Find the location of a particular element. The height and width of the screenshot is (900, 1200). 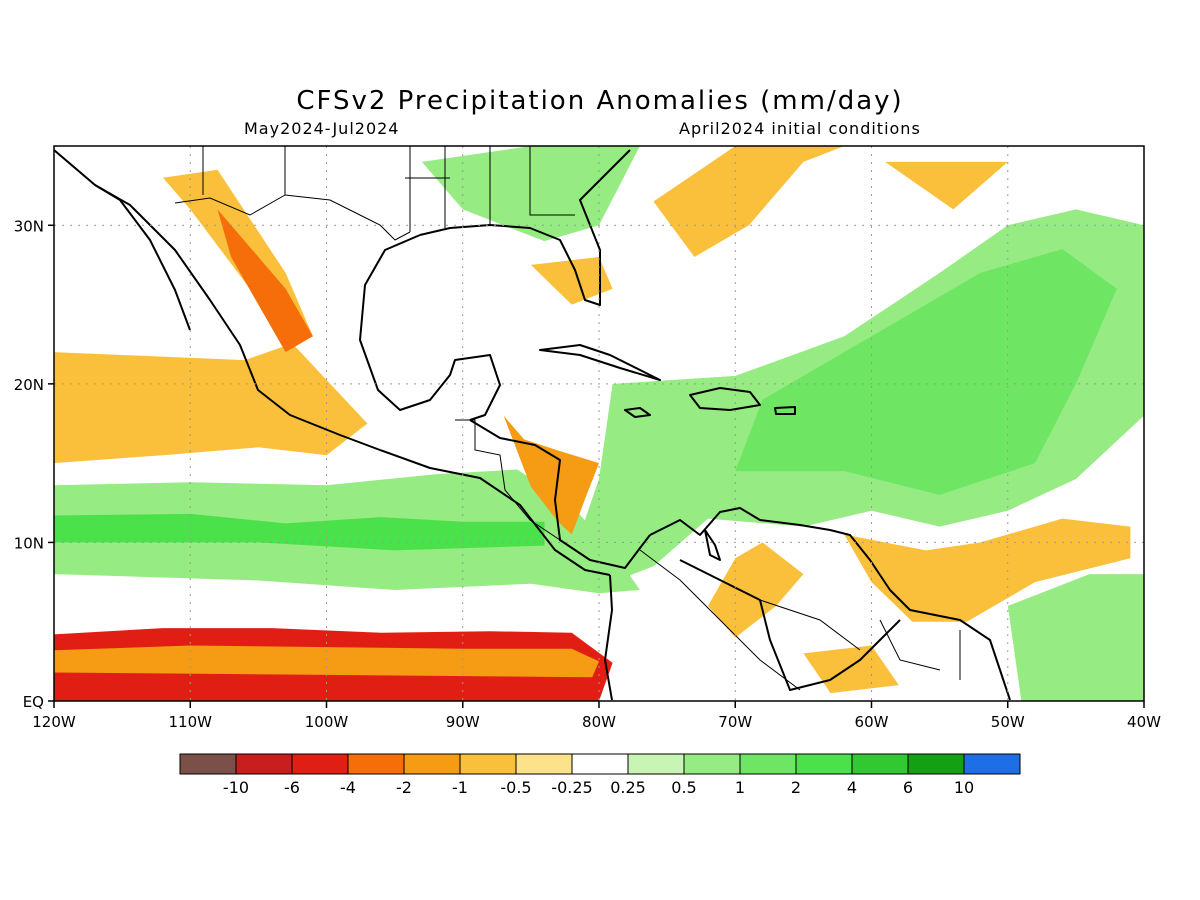

colorbar-label-9: 1 is located at coordinates (740, 787).